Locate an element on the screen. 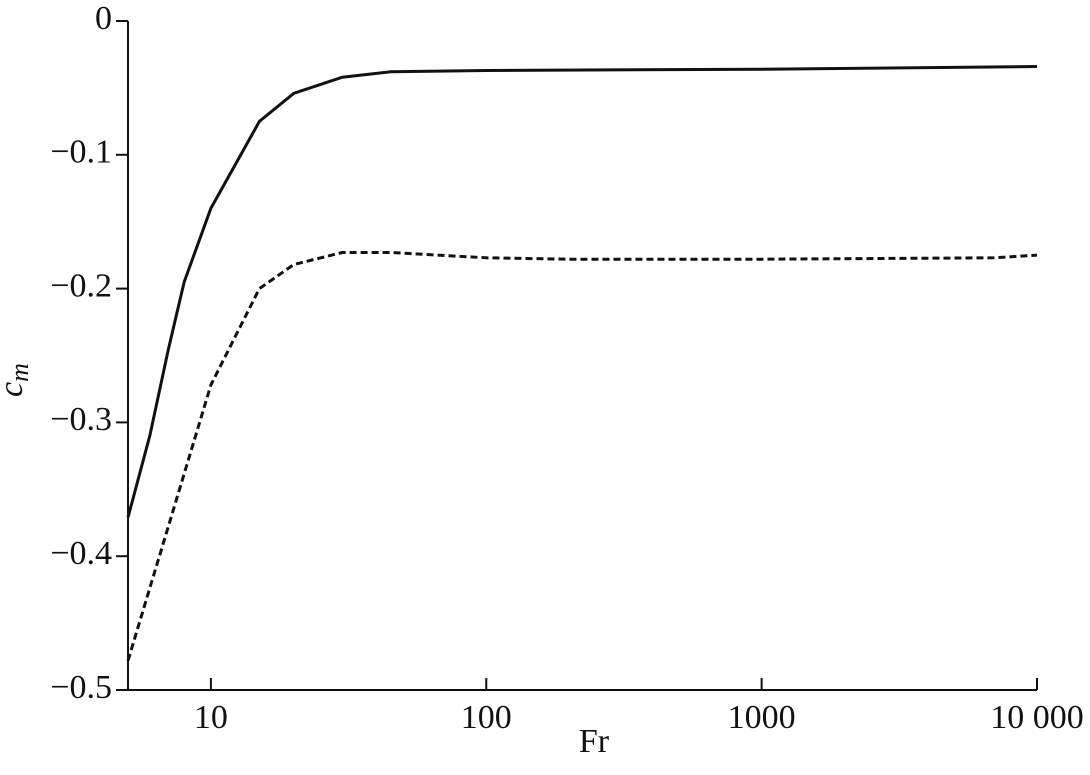 The height and width of the screenshot is (775, 1090). y-label-sub: m is located at coordinates (19, 372).